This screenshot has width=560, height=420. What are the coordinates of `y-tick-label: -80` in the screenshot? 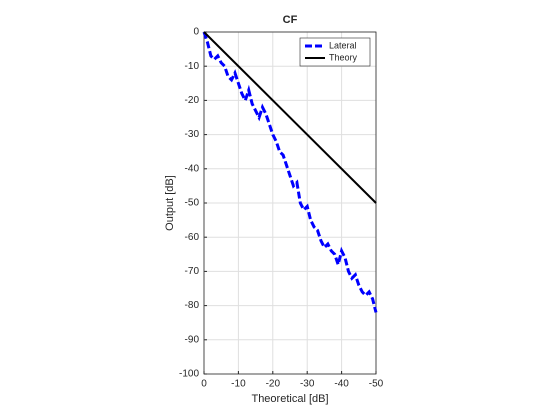 It's located at (192, 305).